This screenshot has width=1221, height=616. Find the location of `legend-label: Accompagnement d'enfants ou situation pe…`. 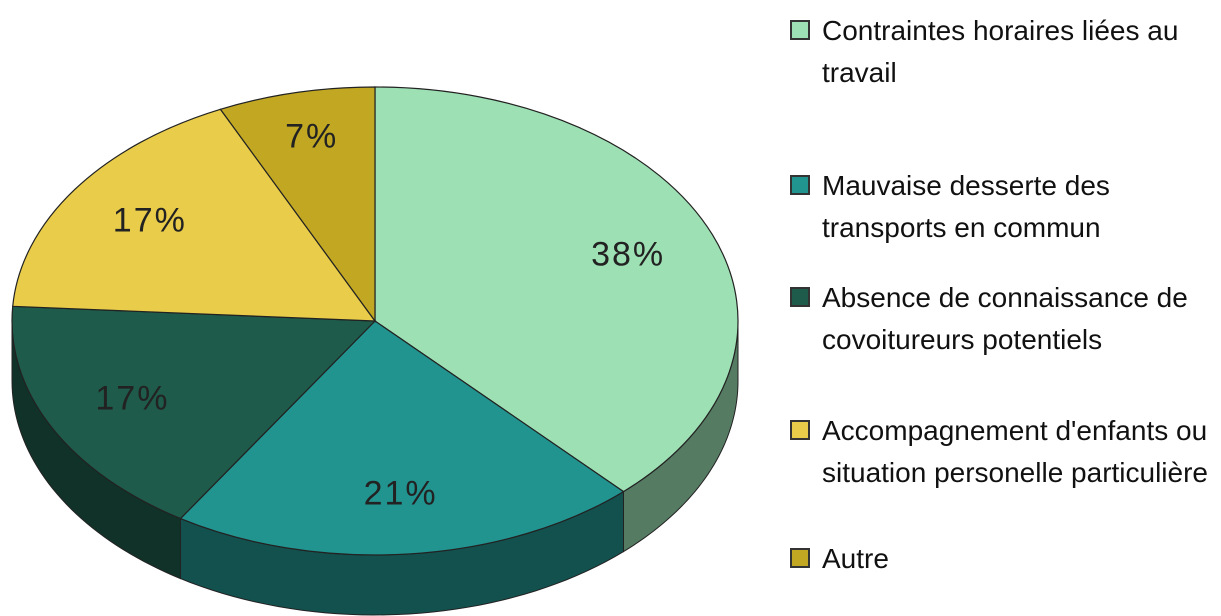

legend-label: Accompagnement d'enfants ou situation pe… is located at coordinates (1015, 451).